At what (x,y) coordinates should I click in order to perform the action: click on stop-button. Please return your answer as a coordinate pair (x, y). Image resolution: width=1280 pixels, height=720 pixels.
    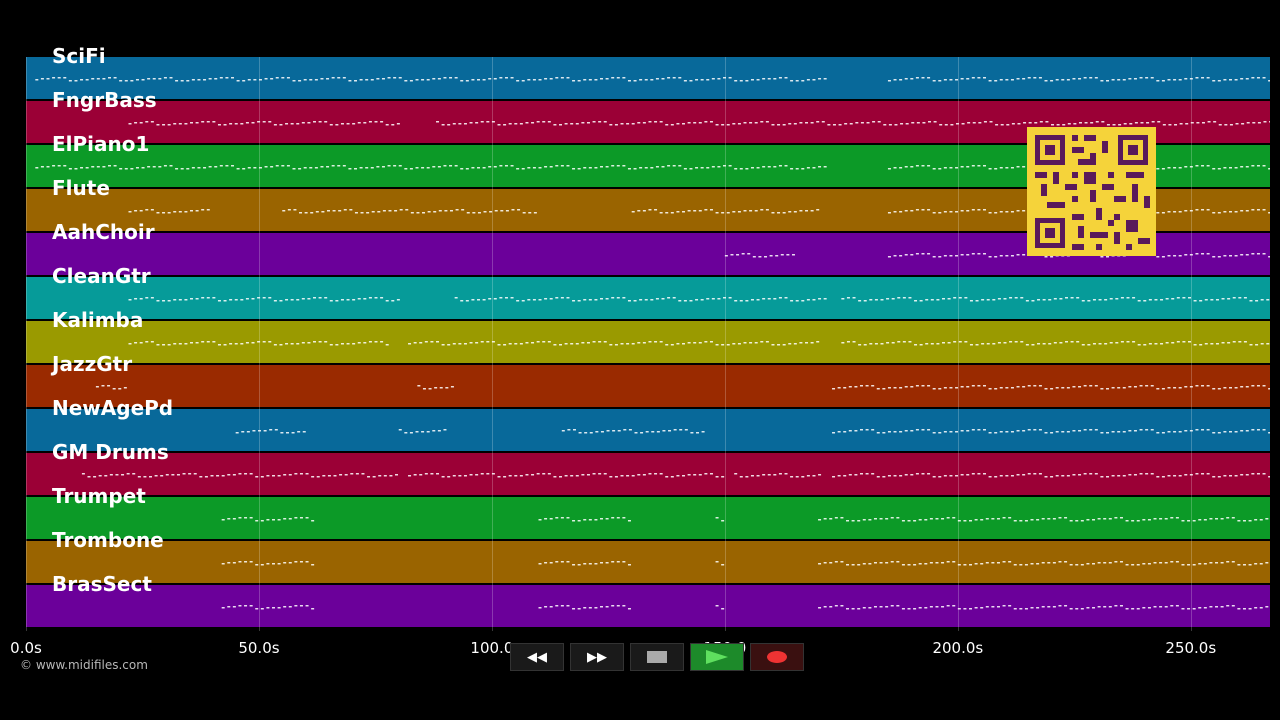
    Looking at the image, I should click on (657, 657).